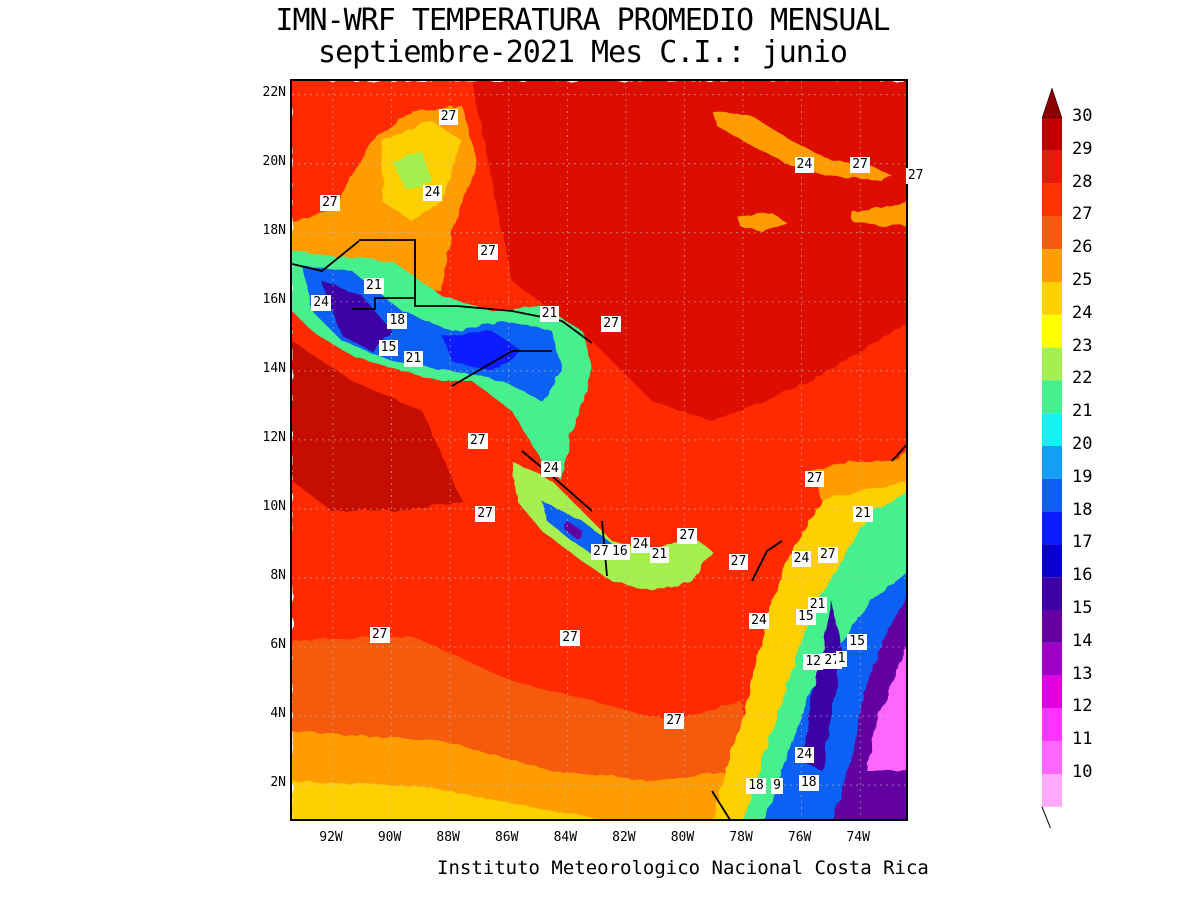  I want to click on guatemala-border, so click(384, 274).